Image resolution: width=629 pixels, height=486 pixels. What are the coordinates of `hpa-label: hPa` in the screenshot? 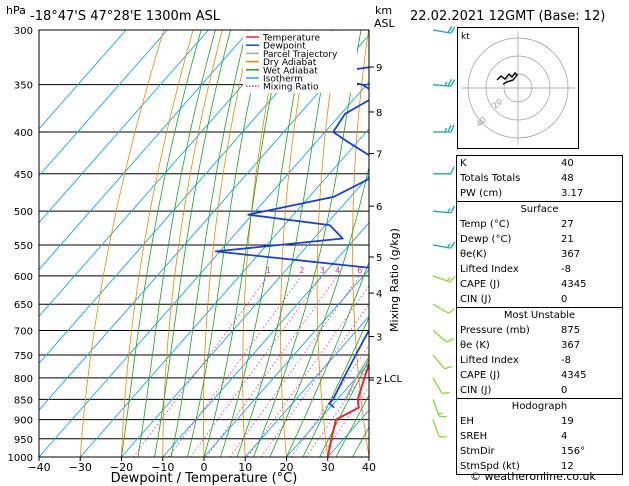 It's located at (16, 10).